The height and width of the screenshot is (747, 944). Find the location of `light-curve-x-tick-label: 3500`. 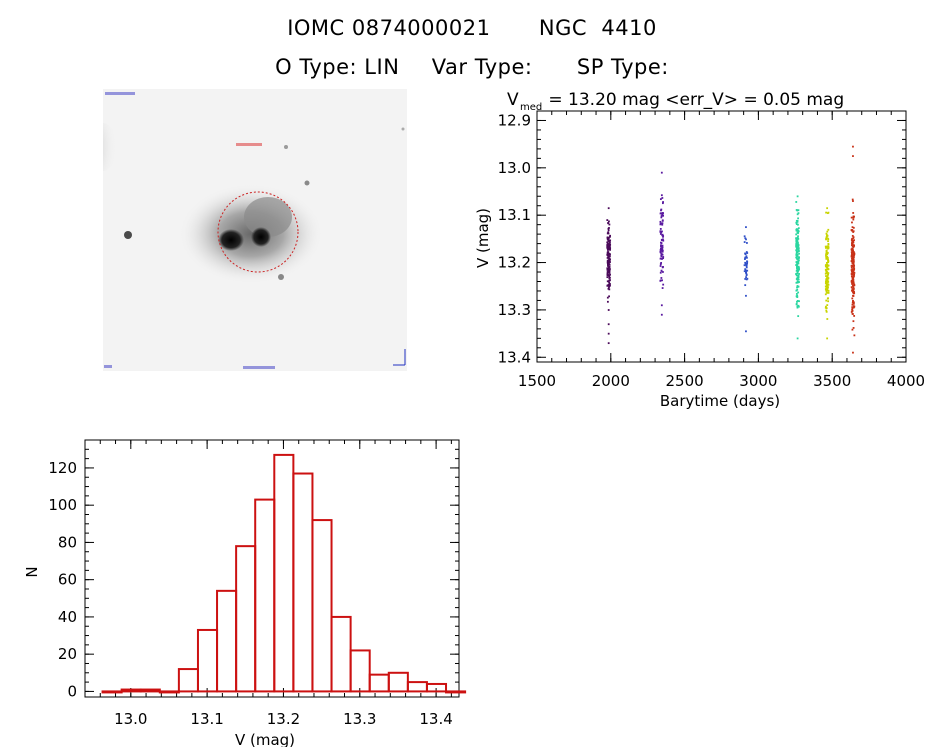

light-curve-x-tick-label: 3500 is located at coordinates (832, 381).